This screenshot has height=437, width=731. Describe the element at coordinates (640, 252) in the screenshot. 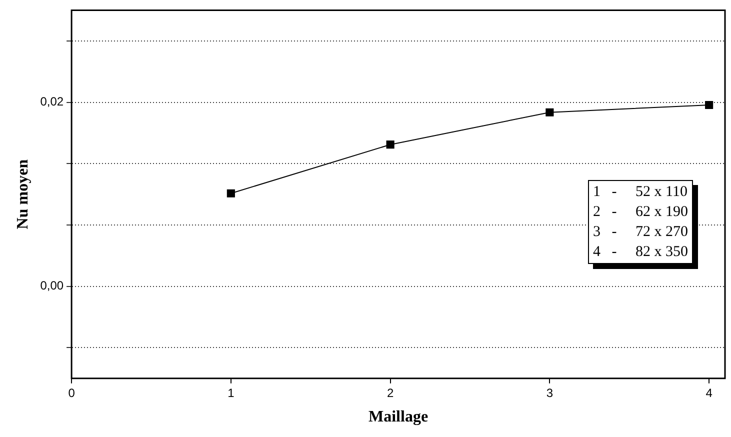

I see `annotation: 4 - 82 x 350` at that location.